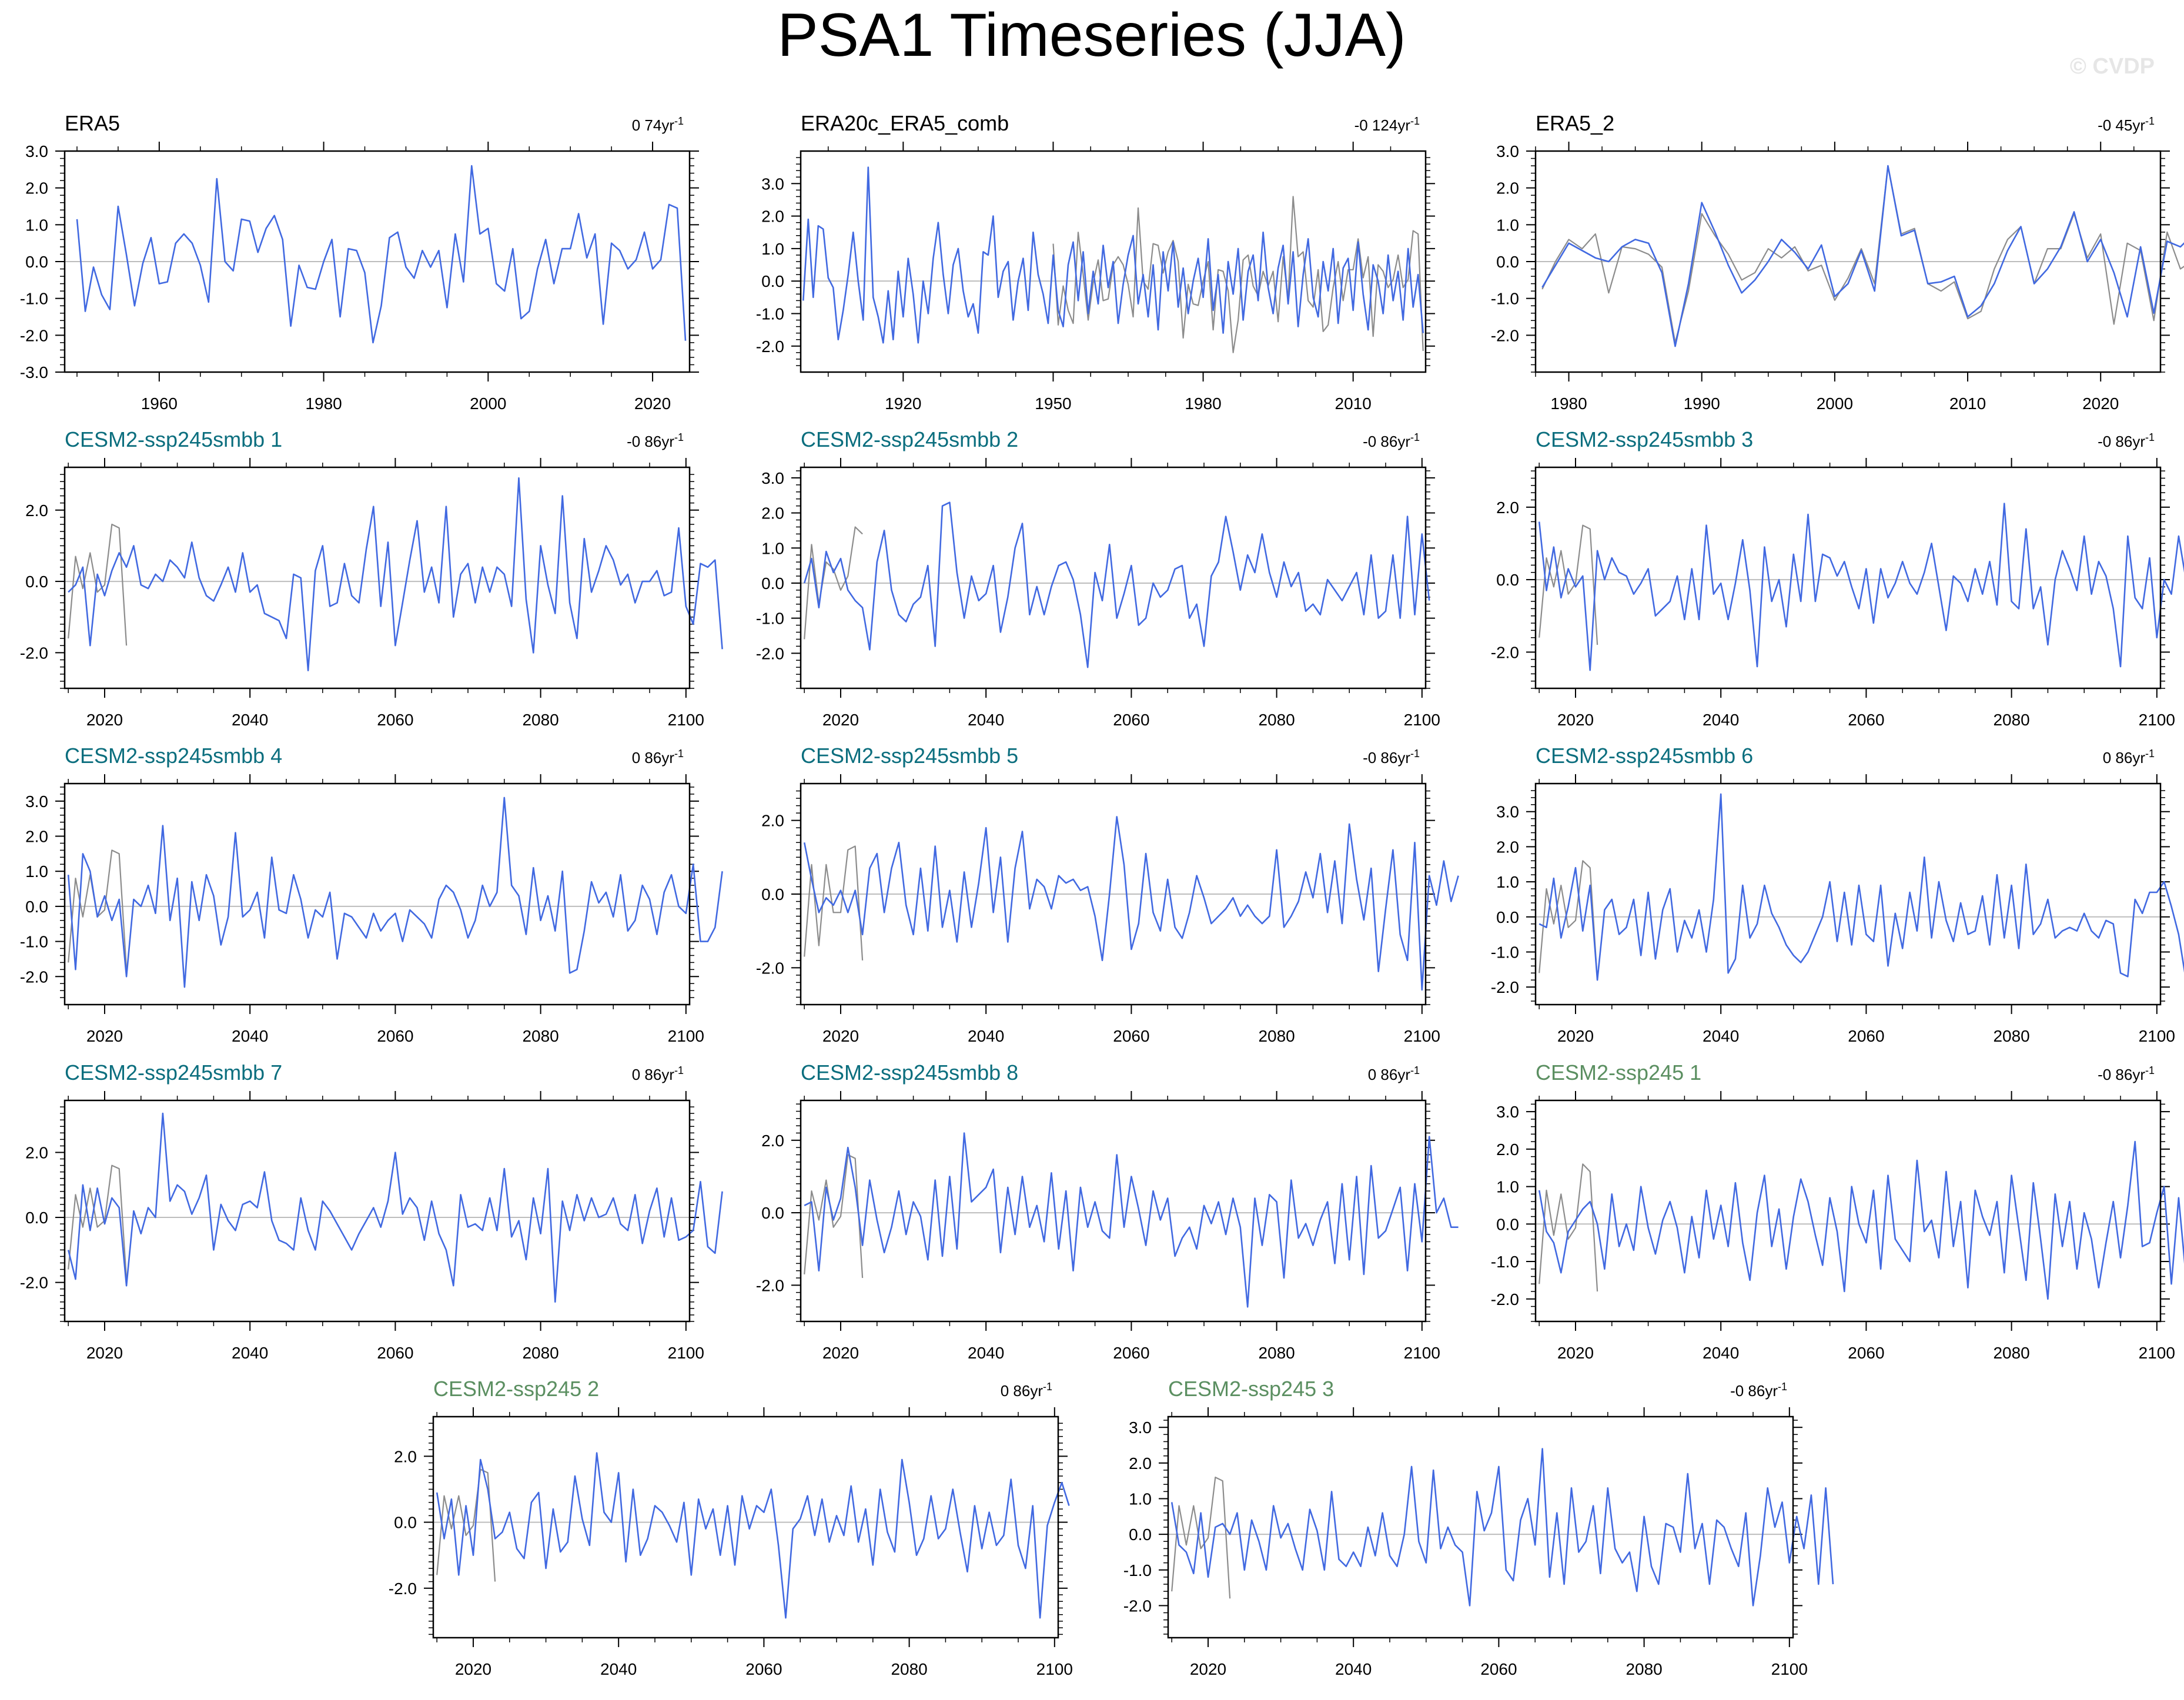 The height and width of the screenshot is (1700, 2184). Describe the element at coordinates (323, 403) in the screenshot. I see `x-tick-label: 1980` at that location.